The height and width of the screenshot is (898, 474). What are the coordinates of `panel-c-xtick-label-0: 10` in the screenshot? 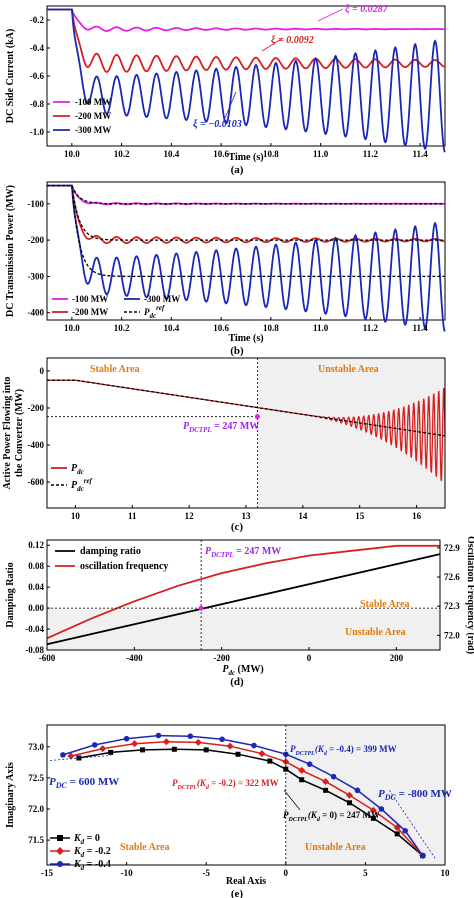 It's located at (76, 516).